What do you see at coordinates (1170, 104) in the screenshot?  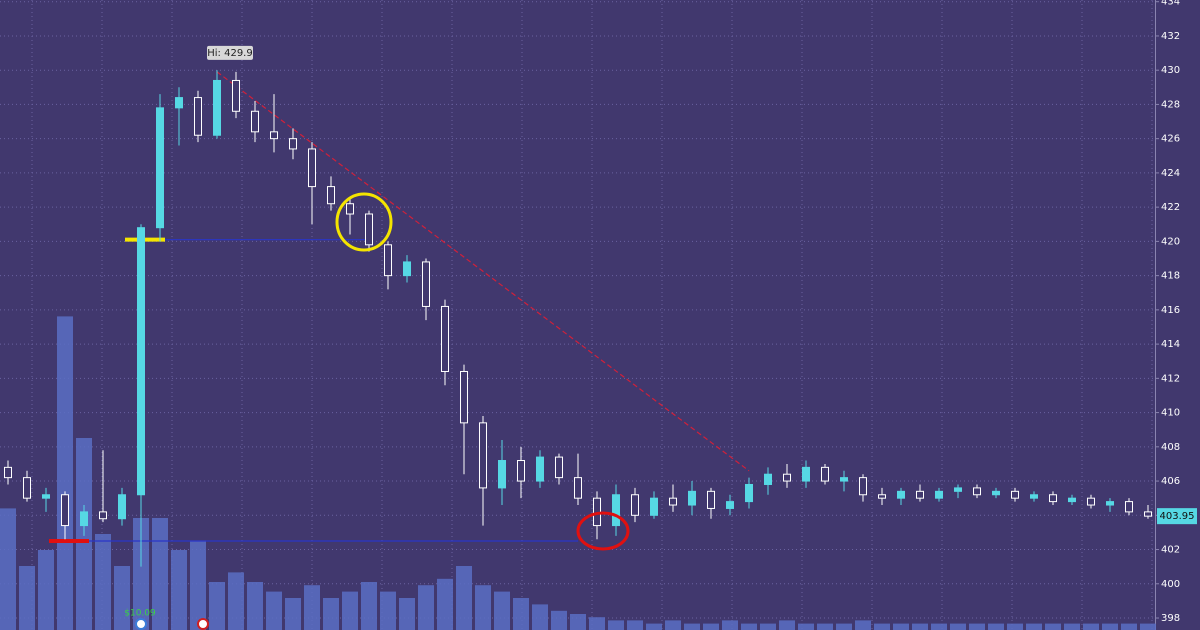 I see `y-tick-label: 428` at bounding box center [1170, 104].